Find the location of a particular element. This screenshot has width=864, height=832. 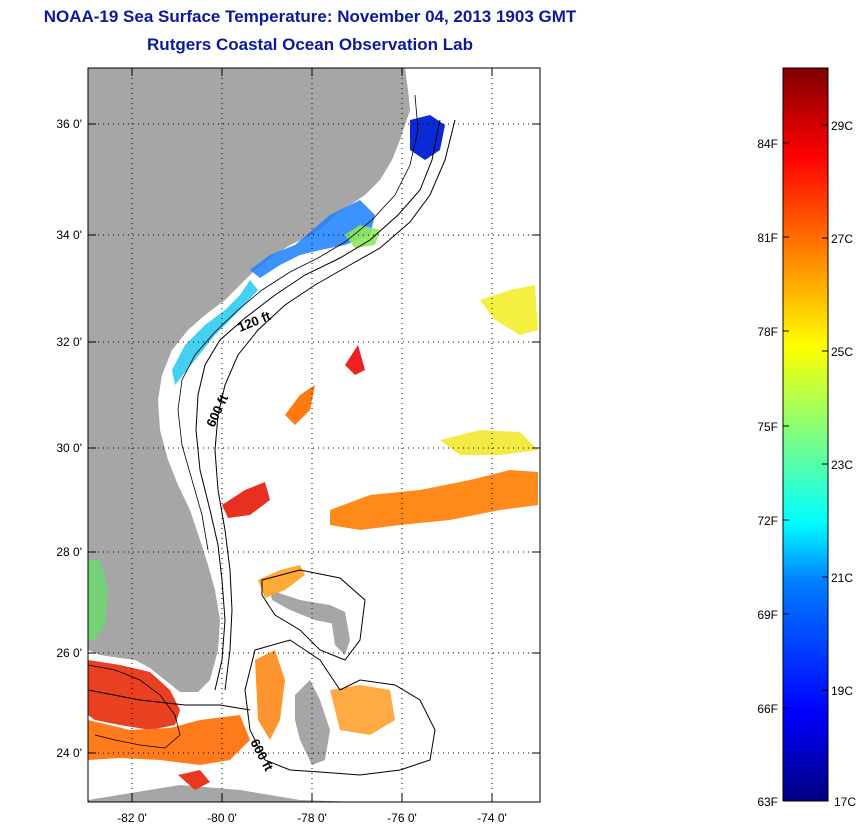

sst-patch-outerbanks-blue is located at coordinates (427, 137).